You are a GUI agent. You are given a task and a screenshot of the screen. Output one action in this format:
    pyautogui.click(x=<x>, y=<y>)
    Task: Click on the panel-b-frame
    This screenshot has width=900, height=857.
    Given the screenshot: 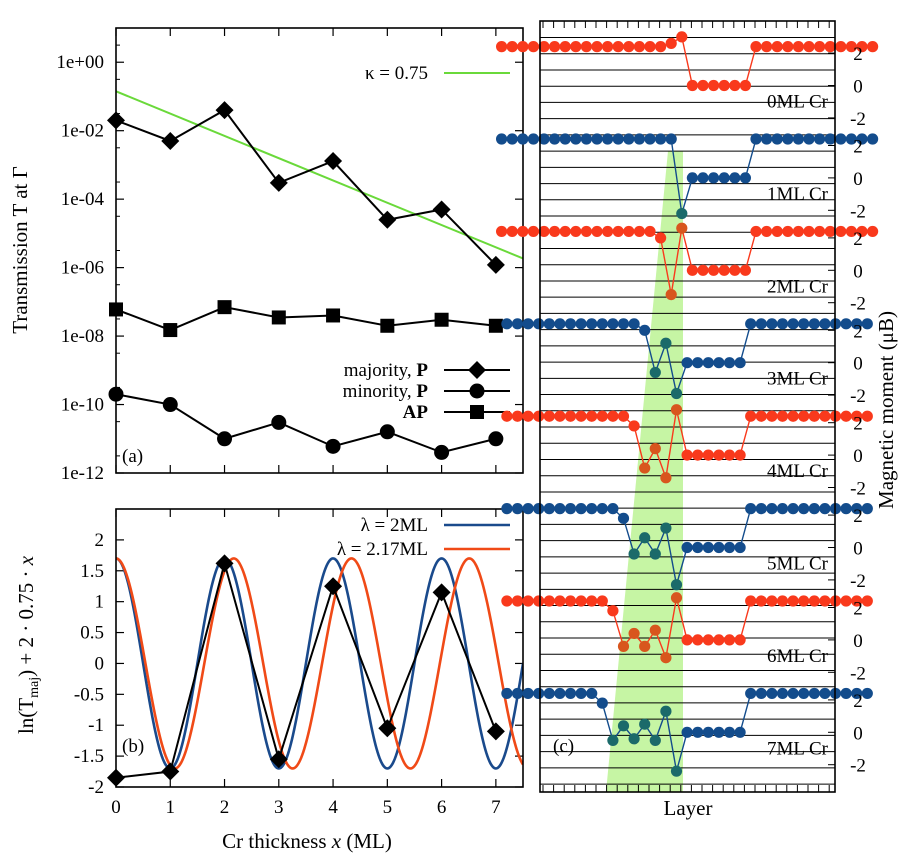 What is the action you would take?
    pyautogui.click(x=319, y=648)
    